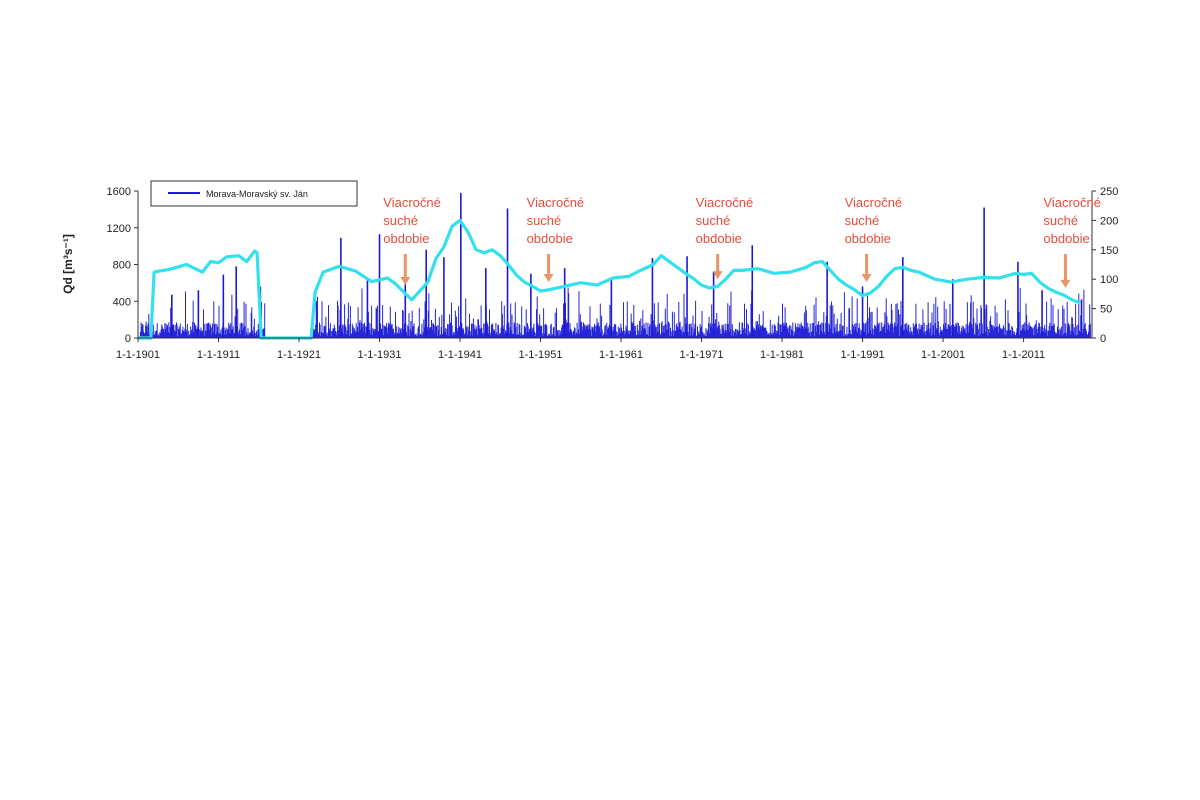 This screenshot has width=1200, height=800. What do you see at coordinates (128, 339) in the screenshot?
I see `y-tick-label: 0` at bounding box center [128, 339].